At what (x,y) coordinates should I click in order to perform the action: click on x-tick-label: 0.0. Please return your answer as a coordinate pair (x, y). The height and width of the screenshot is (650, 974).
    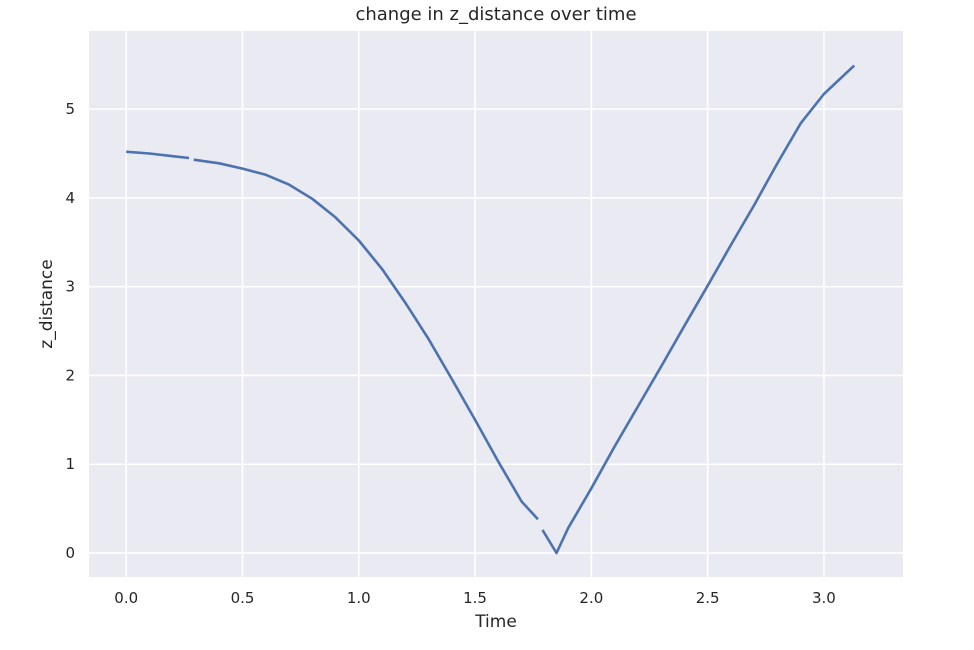
    Looking at the image, I should click on (126, 598).